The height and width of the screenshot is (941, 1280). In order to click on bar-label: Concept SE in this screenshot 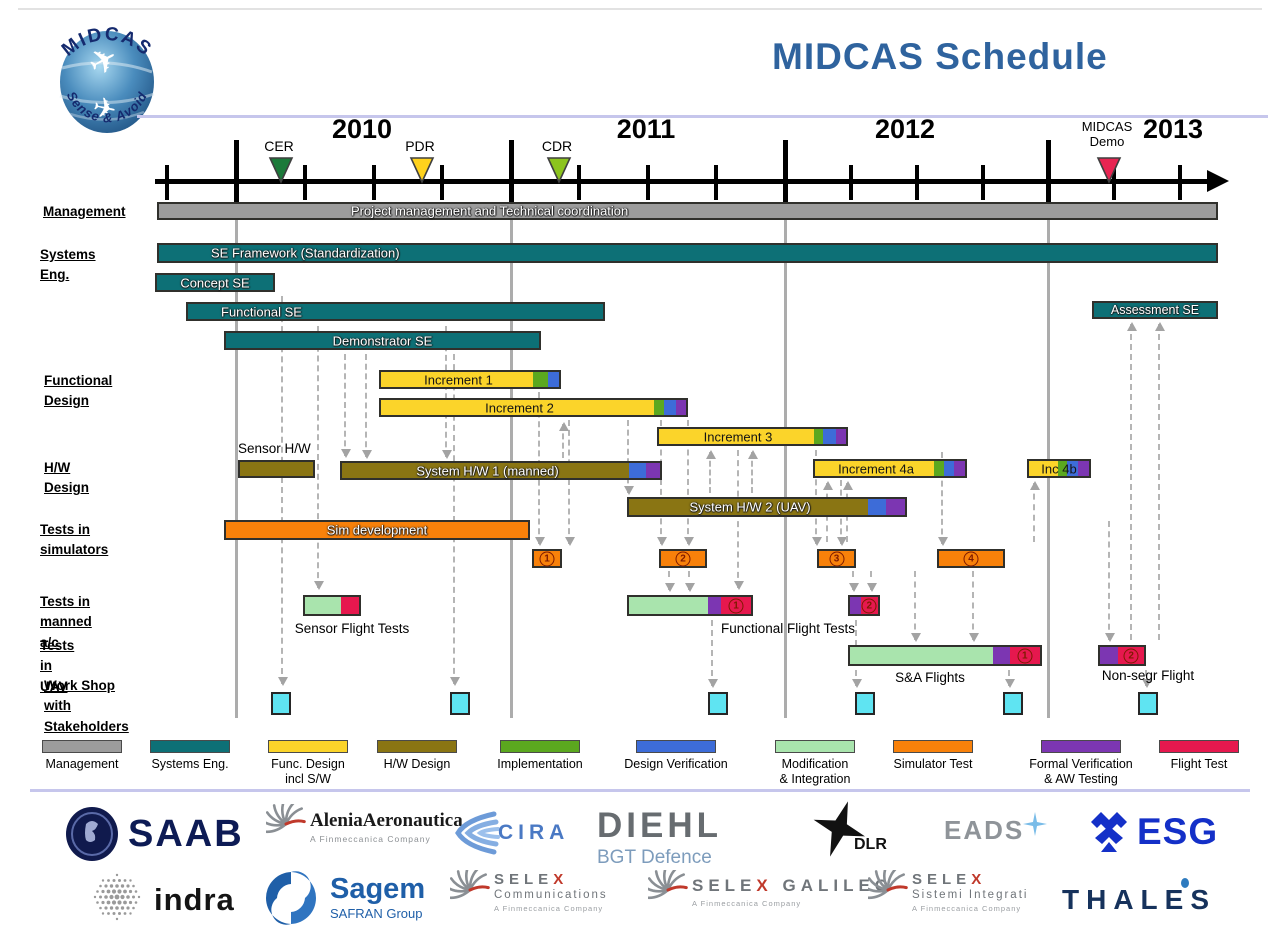, I will do `click(215, 282)`.